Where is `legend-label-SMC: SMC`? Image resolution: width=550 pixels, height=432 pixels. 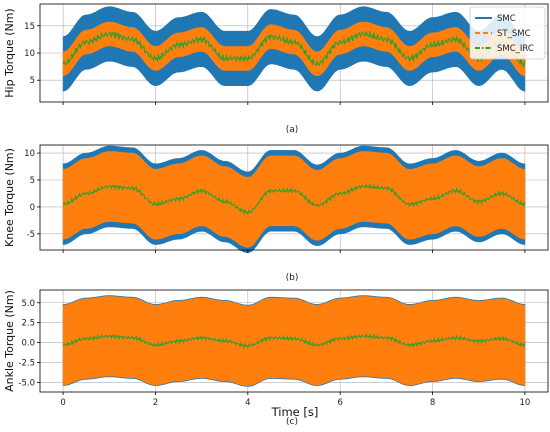
legend-label-SMC: SMC is located at coordinates (506, 19).